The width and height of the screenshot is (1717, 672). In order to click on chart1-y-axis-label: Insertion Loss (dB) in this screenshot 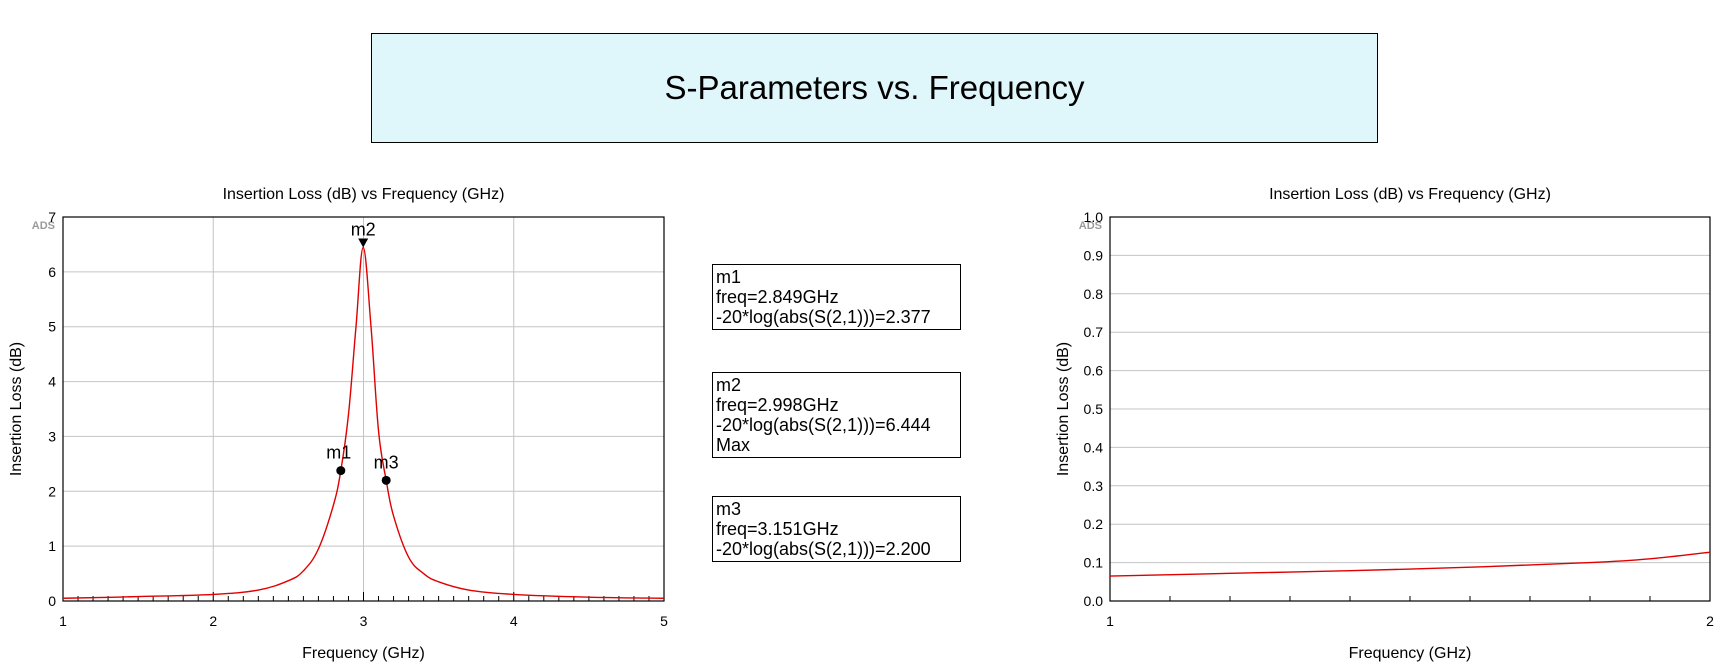, I will do `click(16, 409)`.